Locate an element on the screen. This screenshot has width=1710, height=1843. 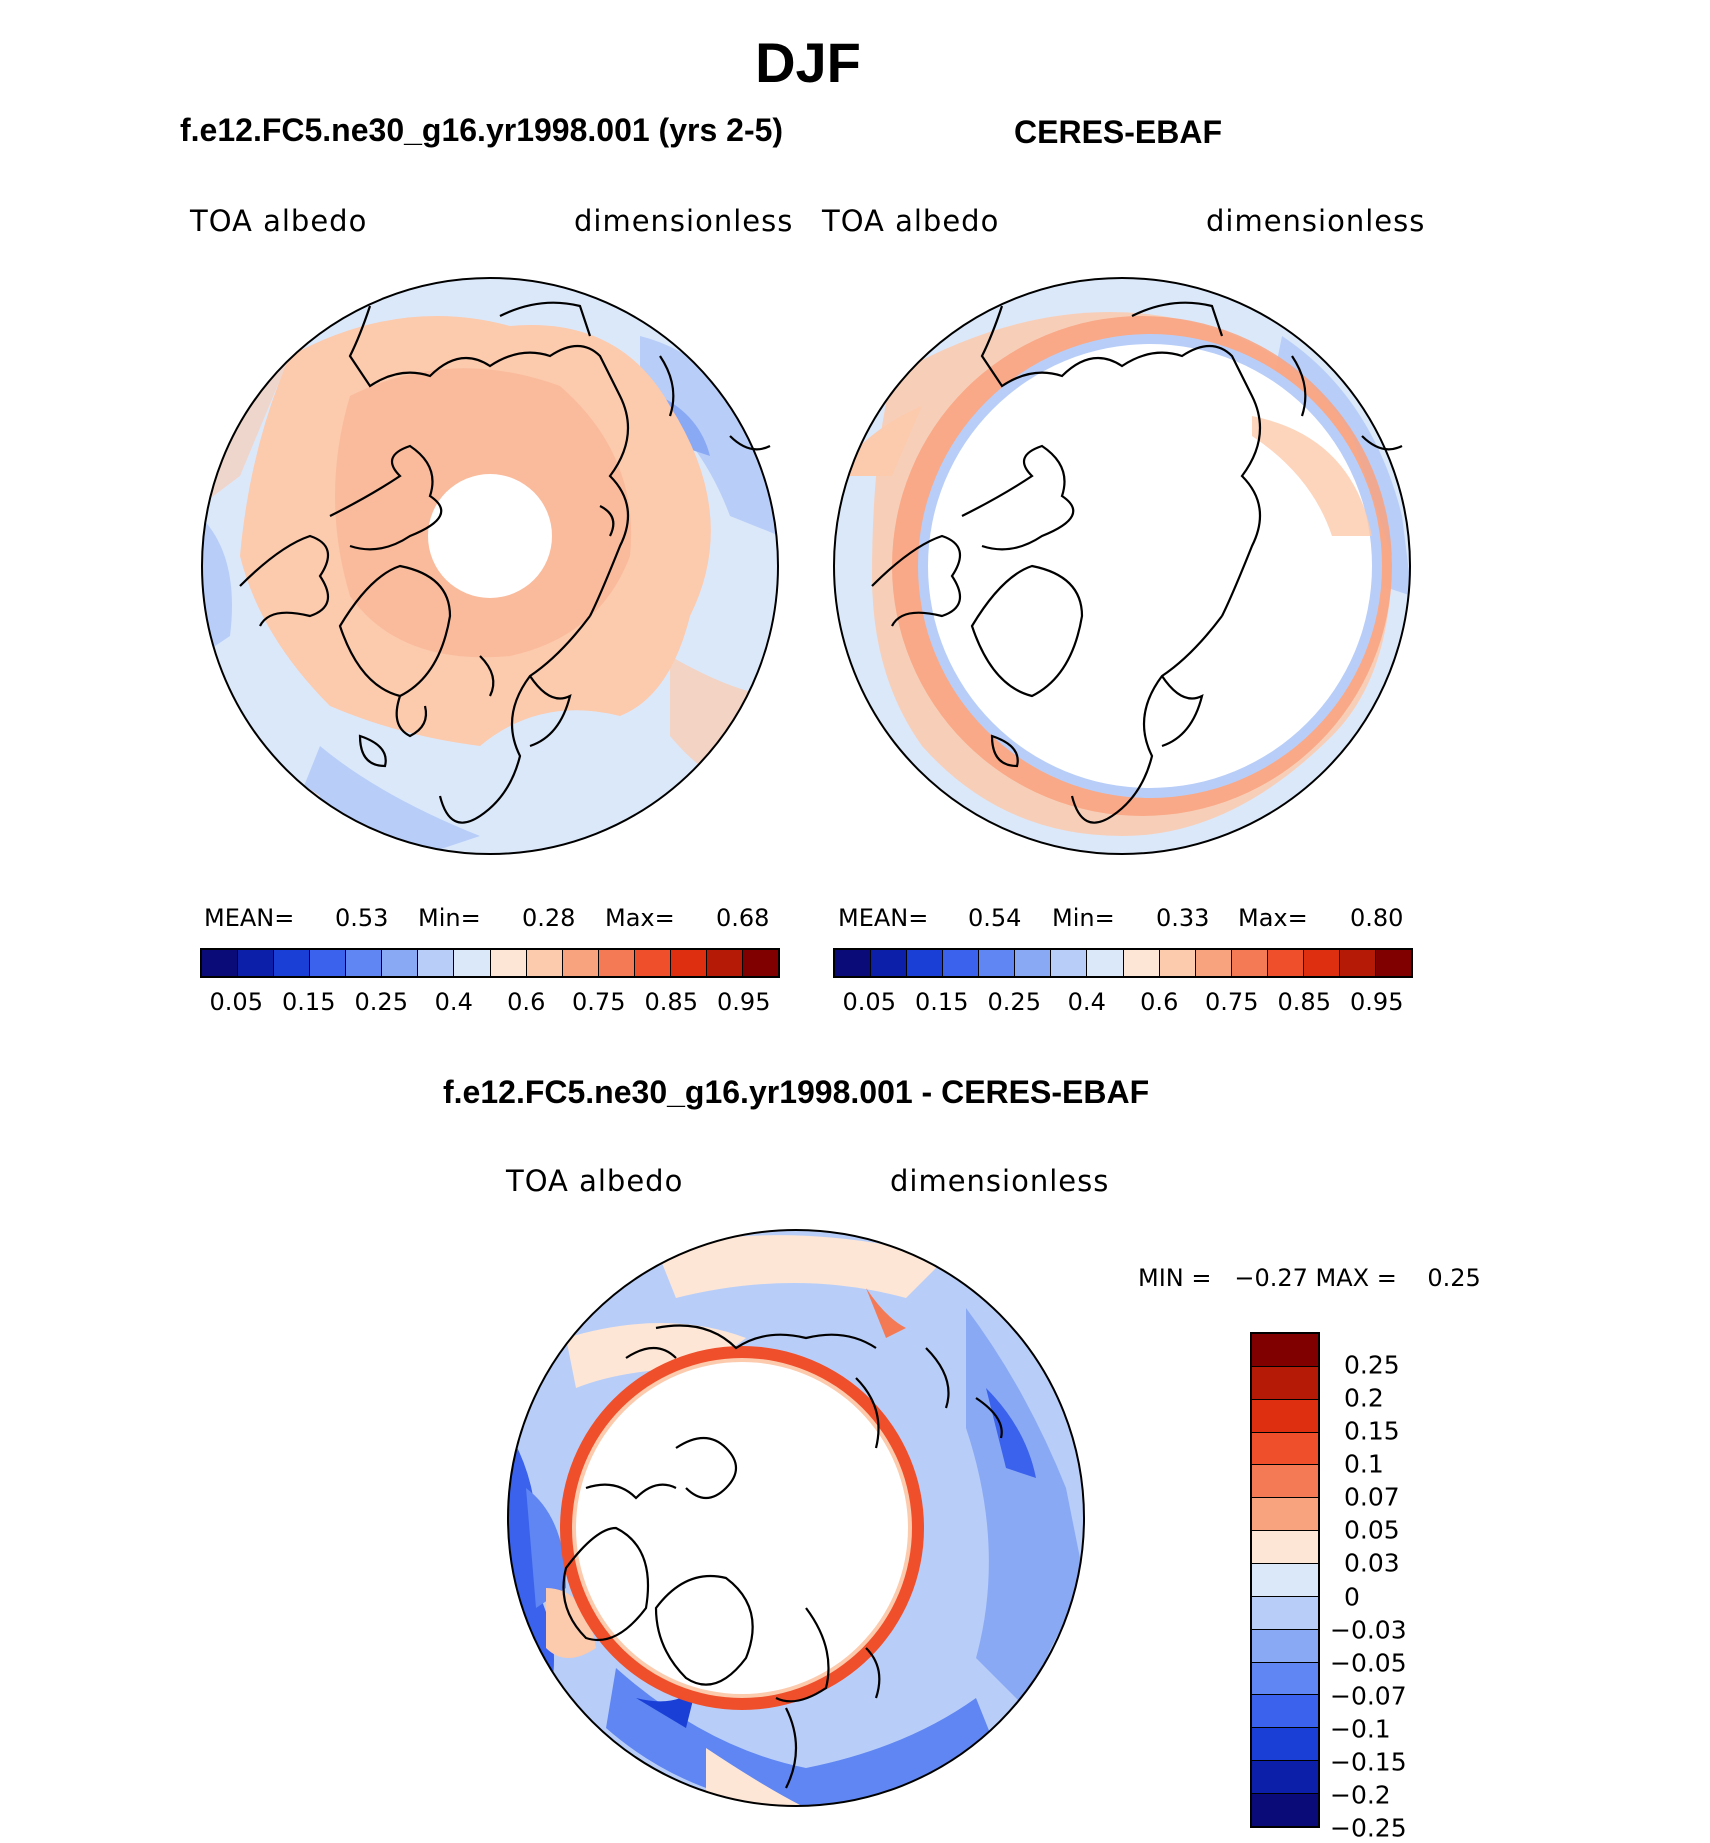
diff-colorbar is located at coordinates (1285, 1580).